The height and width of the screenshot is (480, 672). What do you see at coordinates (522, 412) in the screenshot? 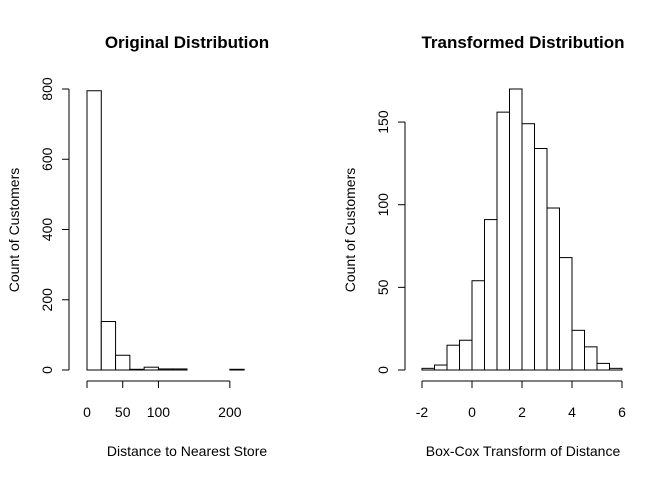
I see `right-x-tick-label: 2` at bounding box center [522, 412].